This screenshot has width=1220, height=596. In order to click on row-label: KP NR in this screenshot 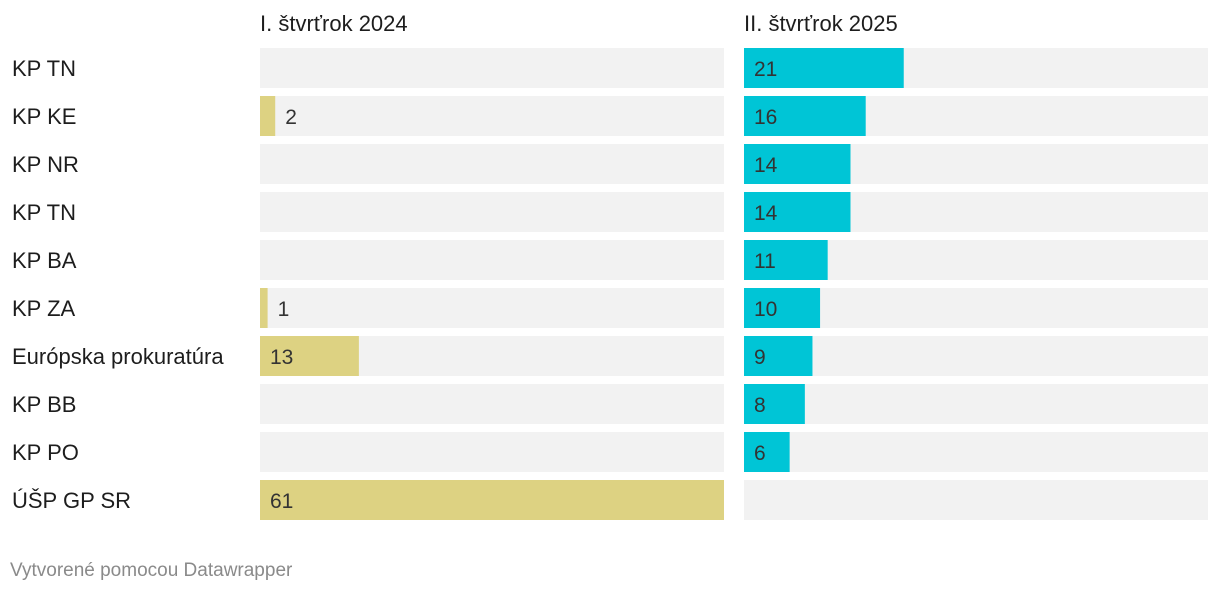, I will do `click(45, 164)`.